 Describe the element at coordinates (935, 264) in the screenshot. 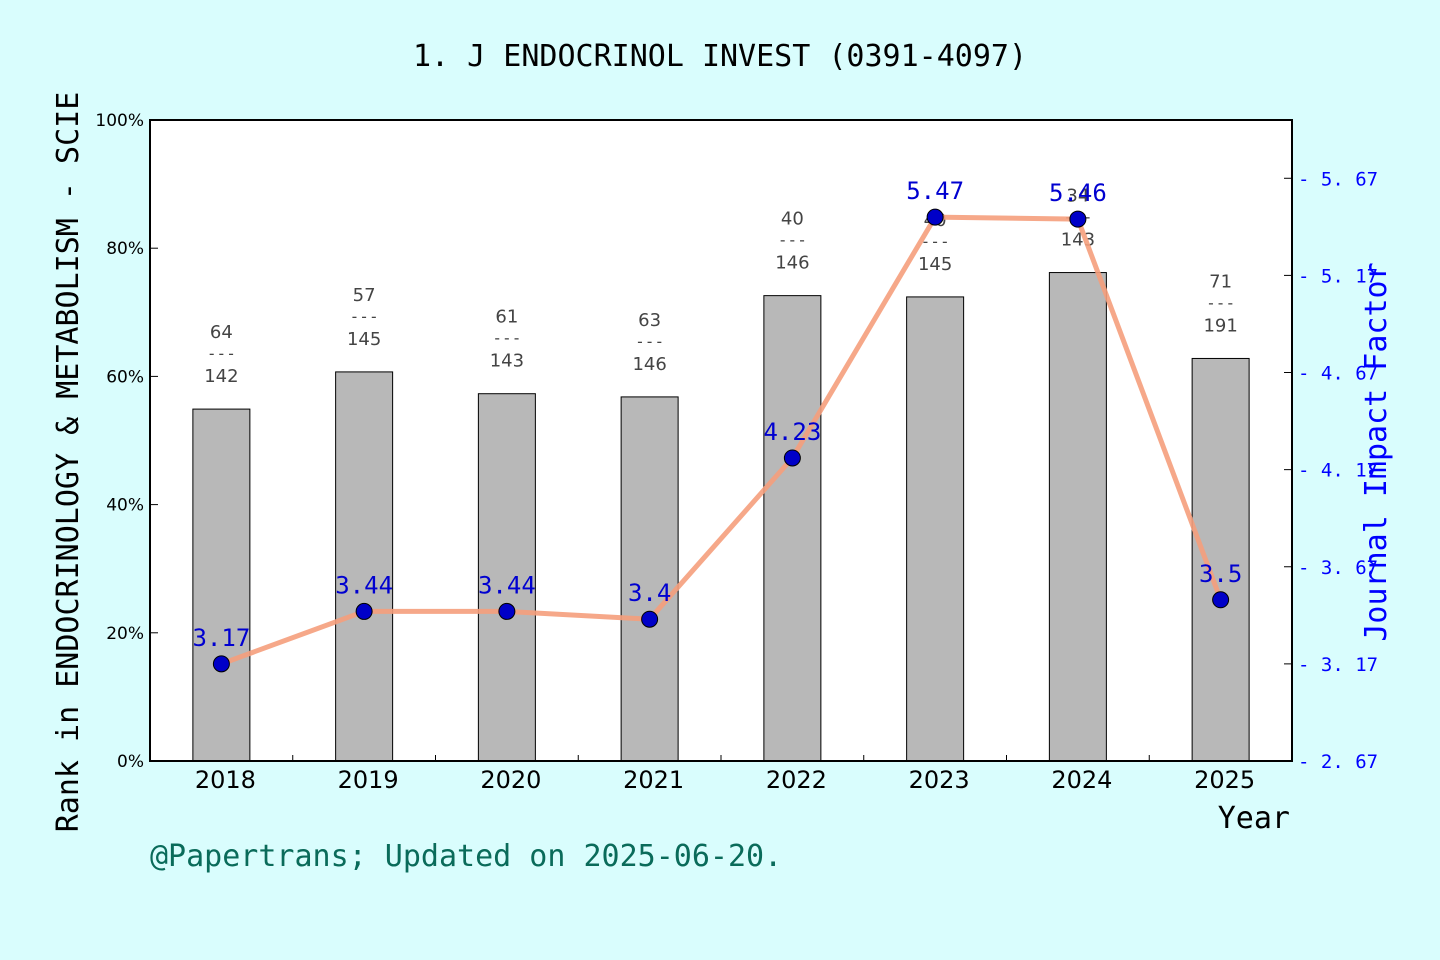

I see `rank-total-2023: 145` at that location.